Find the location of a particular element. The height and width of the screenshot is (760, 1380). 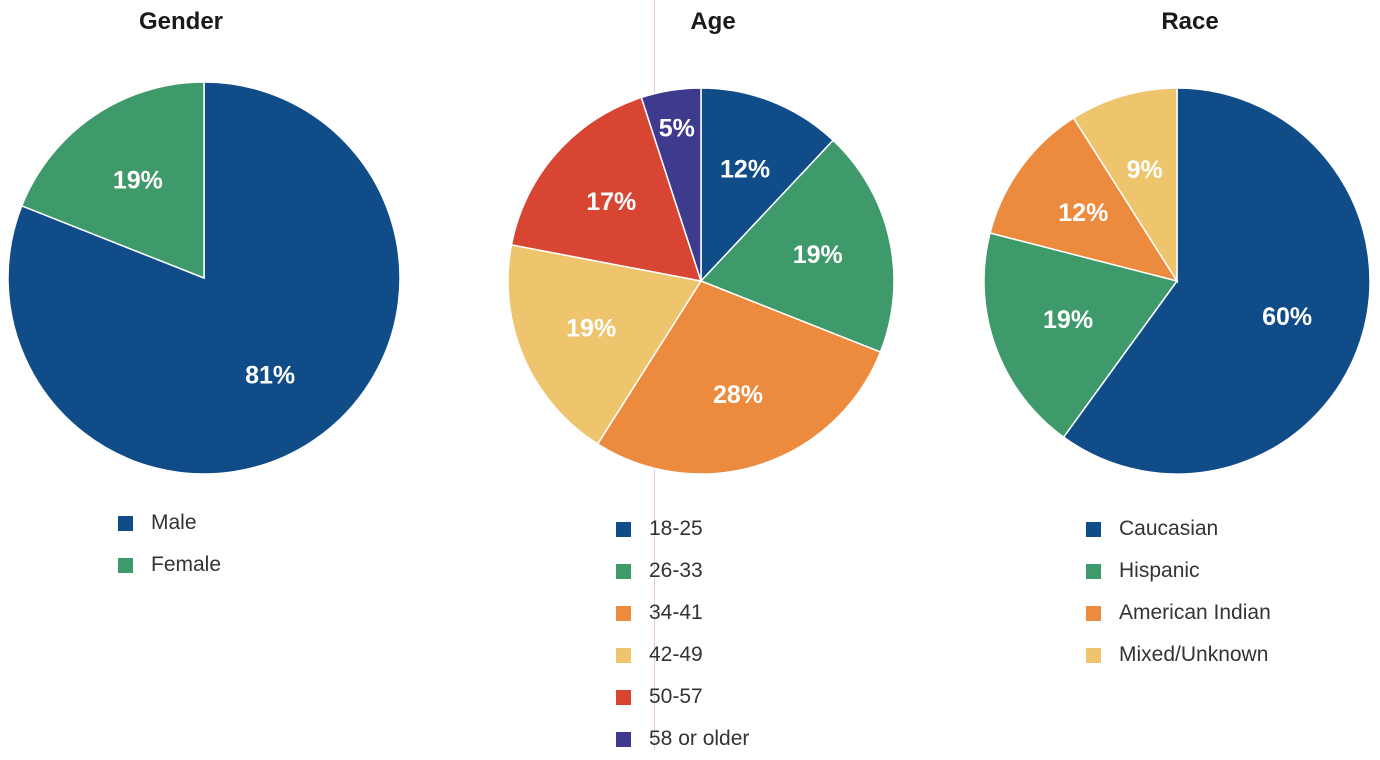

race-slice-label-hispanic: 19% is located at coordinates (1068, 320).